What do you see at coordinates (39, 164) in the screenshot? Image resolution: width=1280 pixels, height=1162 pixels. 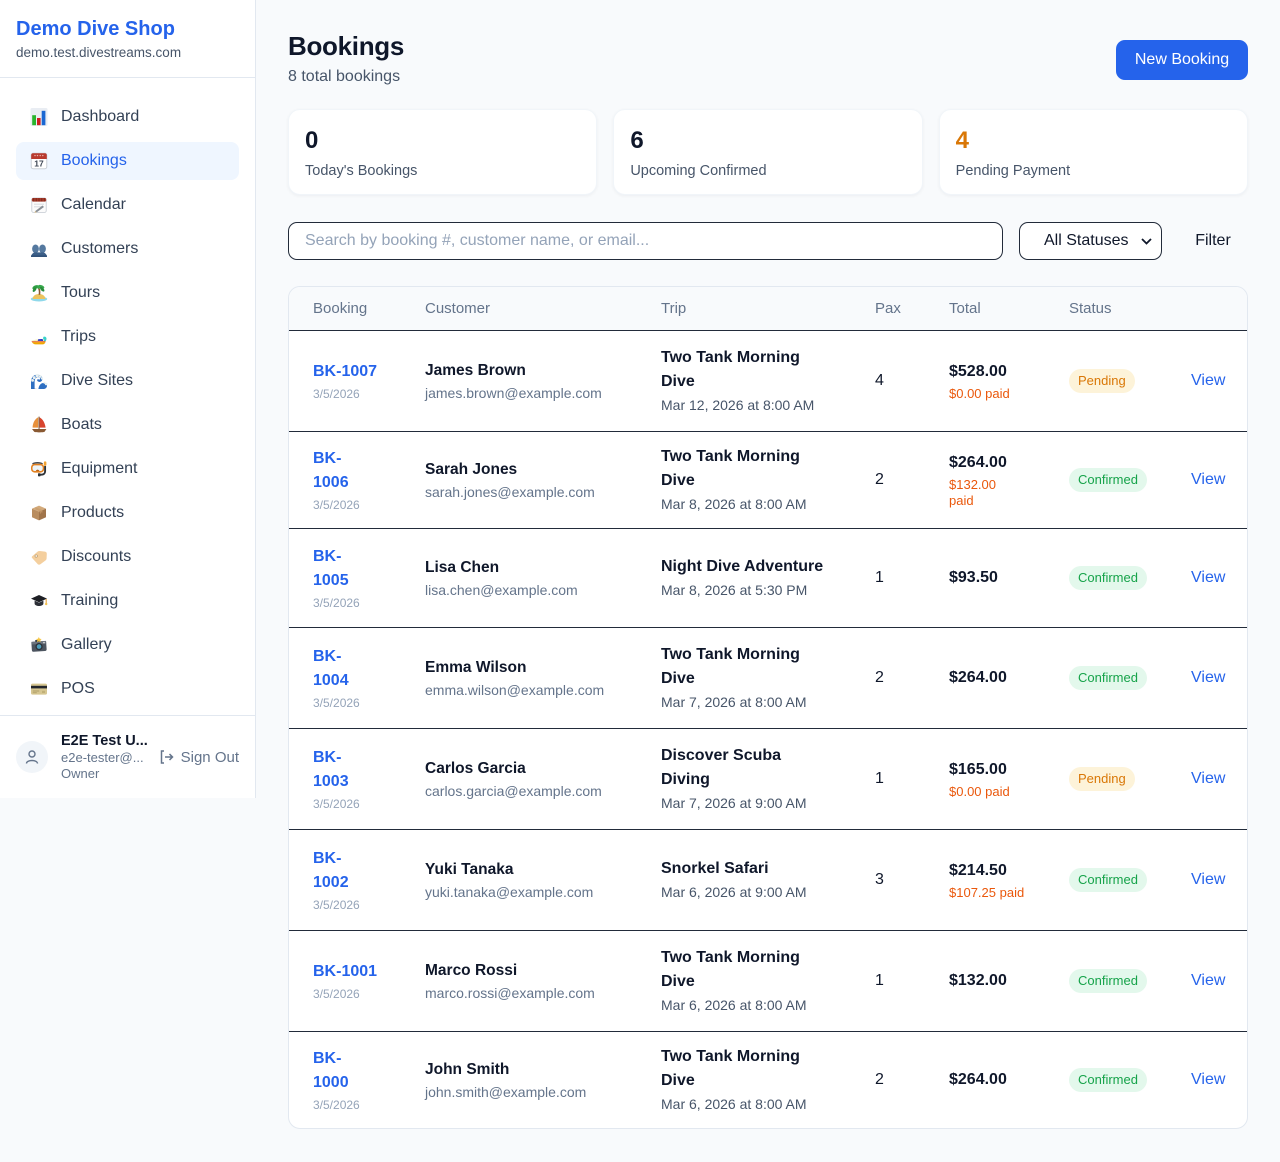 I see `svg-text: 17` at bounding box center [39, 164].